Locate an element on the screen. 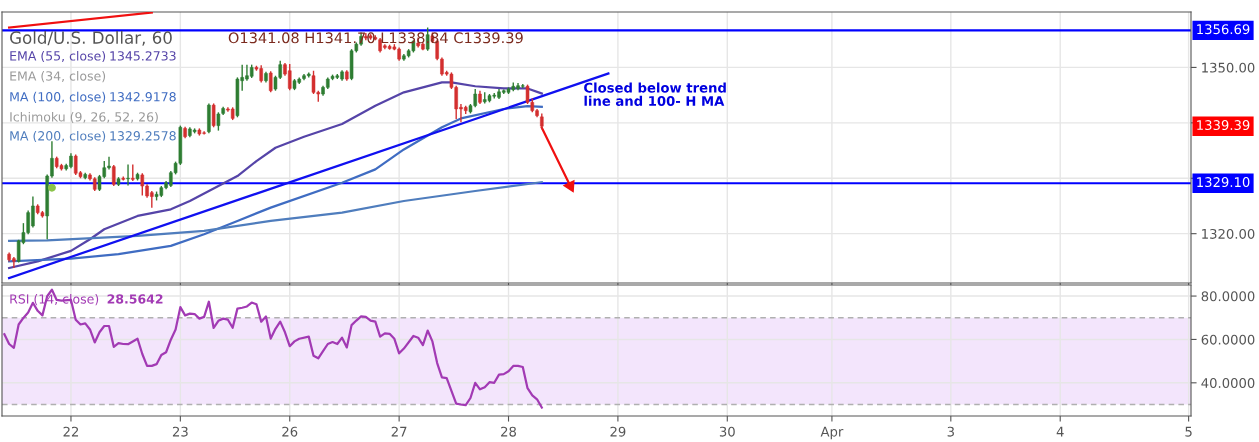 This screenshot has height=442, width=1259. y-tick-label: 60.0000 is located at coordinates (1228, 339).